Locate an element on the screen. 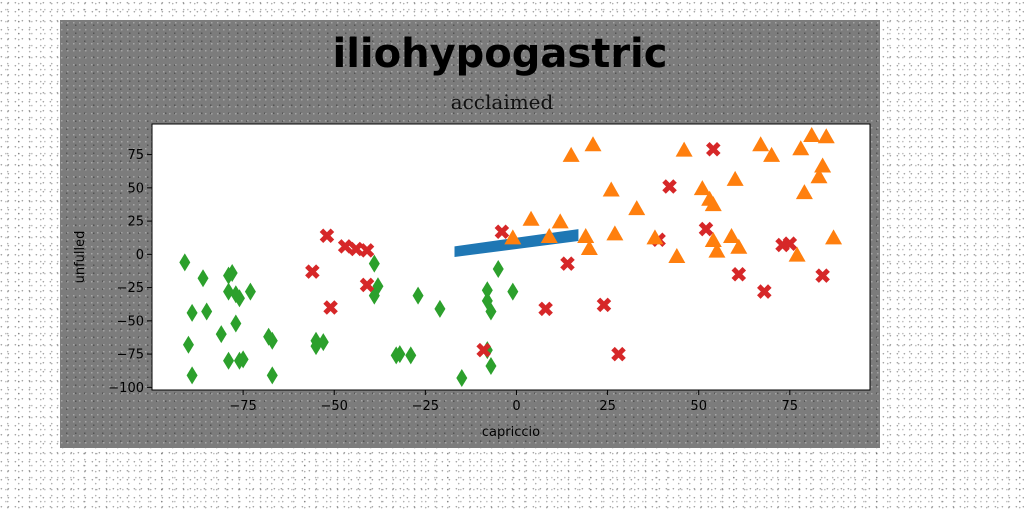 The image size is (1024, 512). x-tick-label: −75 is located at coordinates (242, 406).